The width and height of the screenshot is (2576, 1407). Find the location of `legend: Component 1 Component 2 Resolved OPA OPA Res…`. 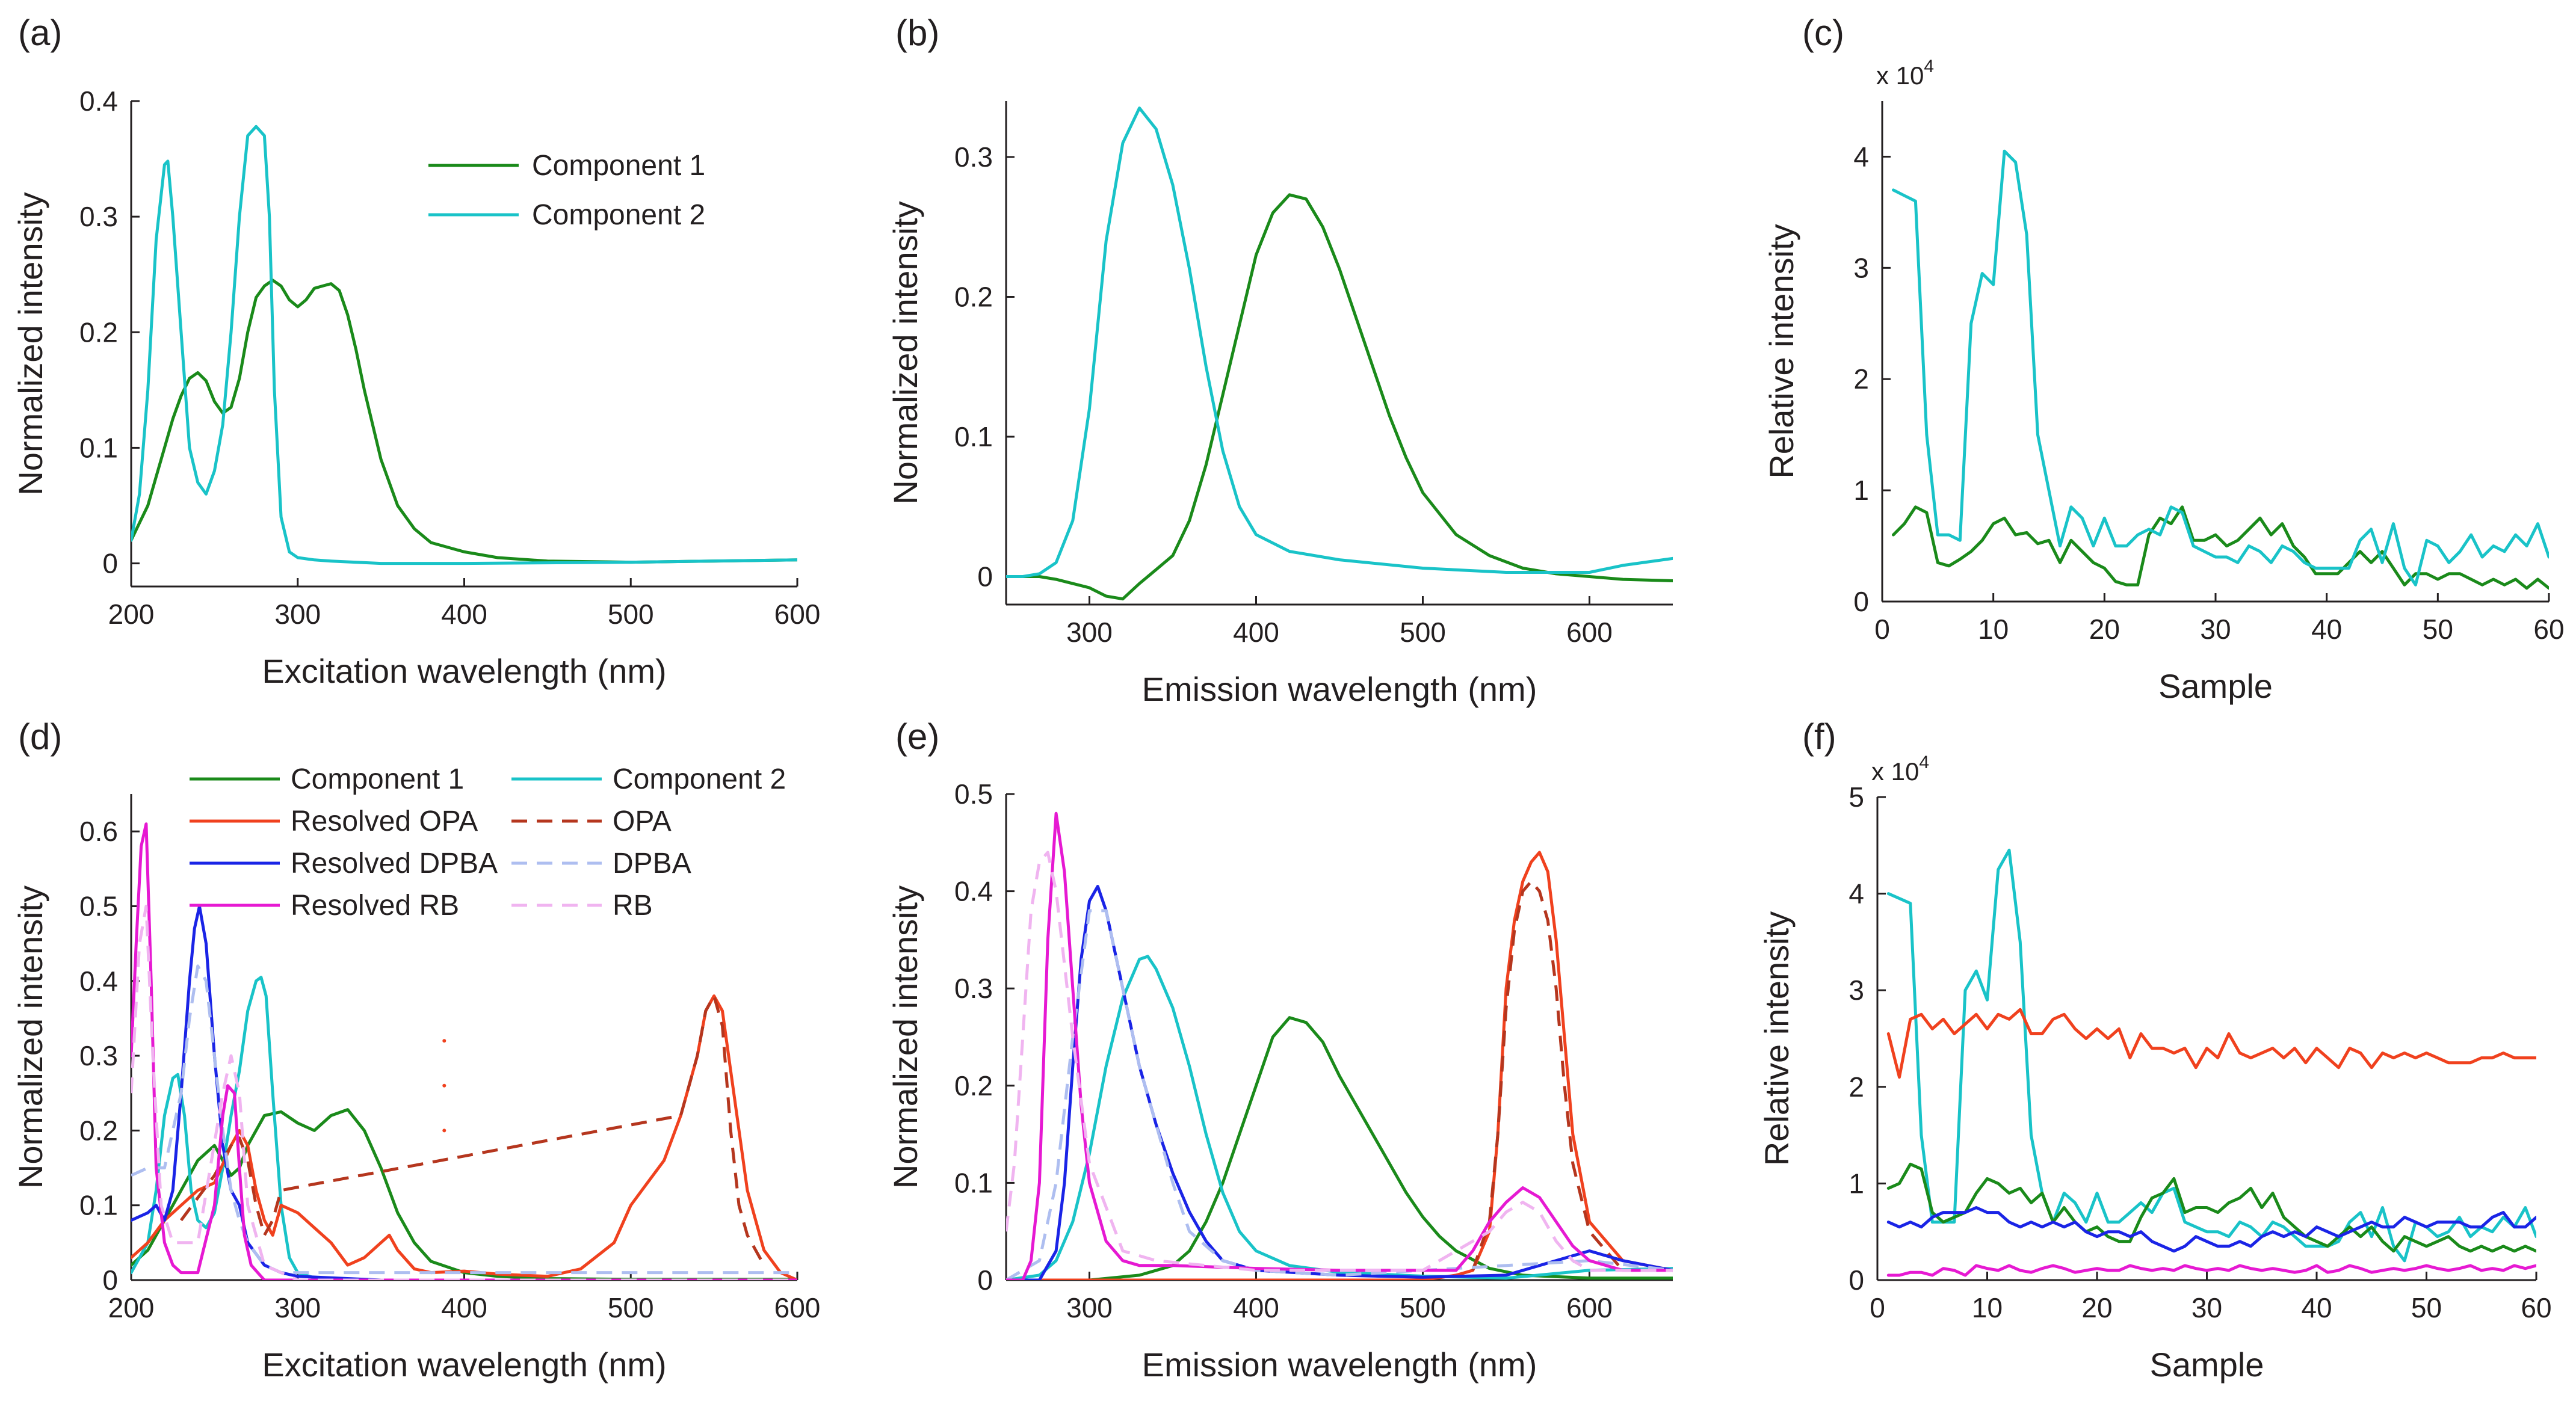

legend: Component 1 Component 2 Resolved OPA OPA Res… is located at coordinates (488, 842).